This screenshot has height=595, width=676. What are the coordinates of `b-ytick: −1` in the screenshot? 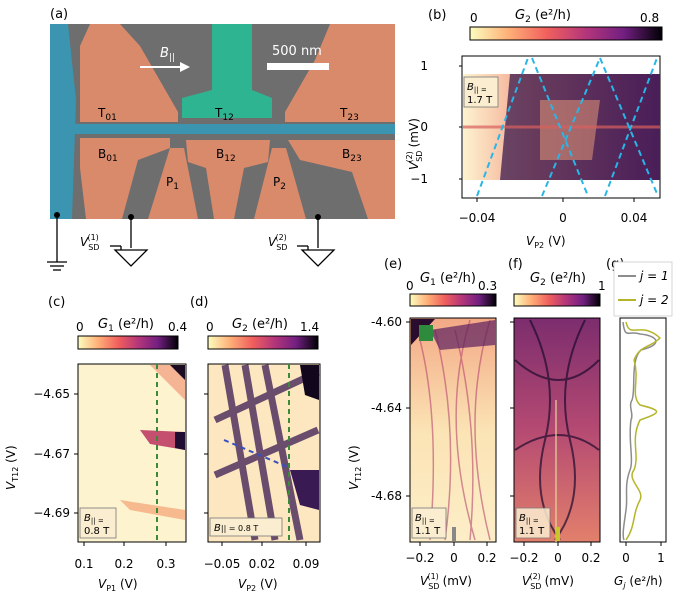 It's located at (419, 179).